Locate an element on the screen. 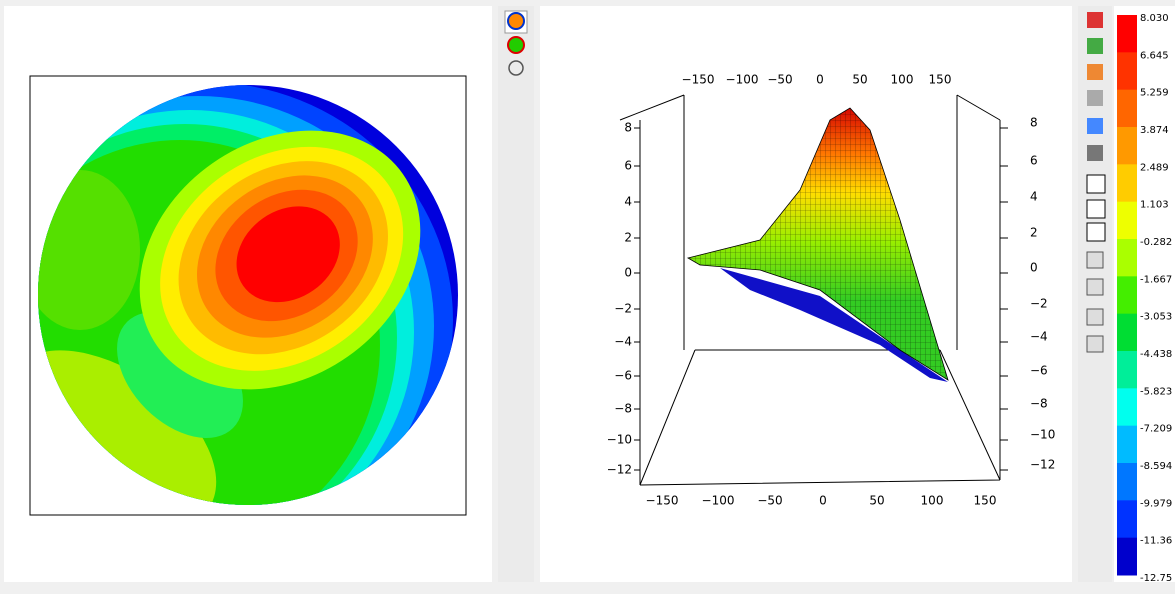 The height and width of the screenshot is (594, 1175). colorbar-label: 1.103 is located at coordinates (1154, 205).